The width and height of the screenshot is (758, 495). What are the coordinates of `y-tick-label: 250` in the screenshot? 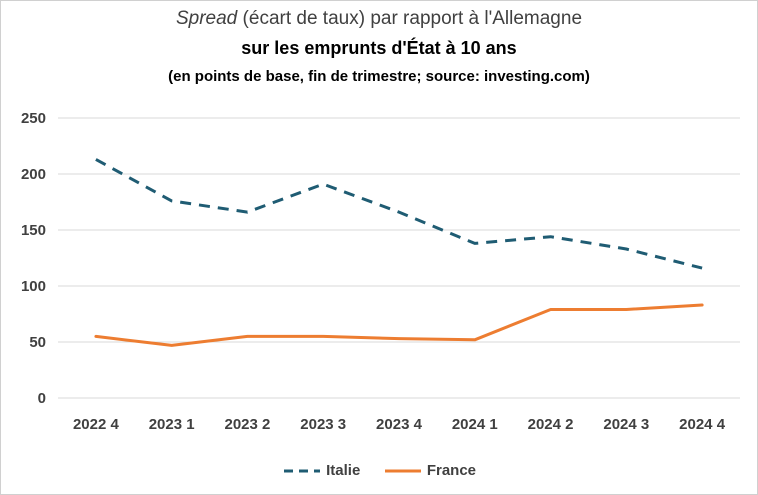 It's located at (33, 118).